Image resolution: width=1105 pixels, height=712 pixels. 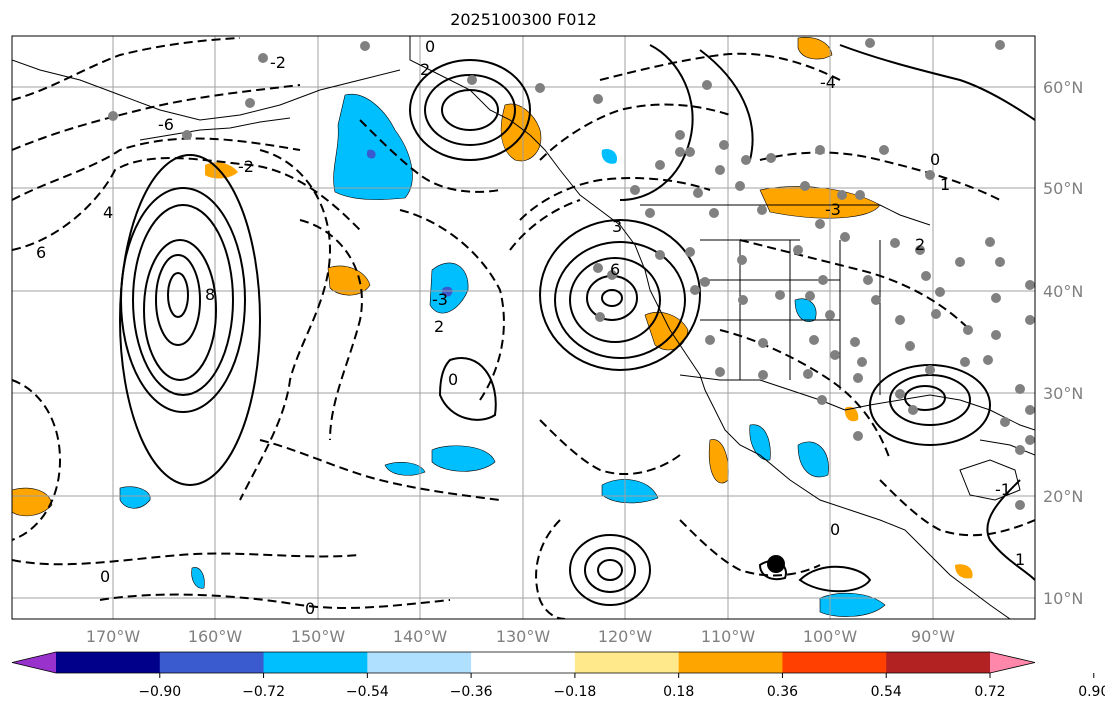 I want to click on contour-label: -1, so click(x=1003, y=489).